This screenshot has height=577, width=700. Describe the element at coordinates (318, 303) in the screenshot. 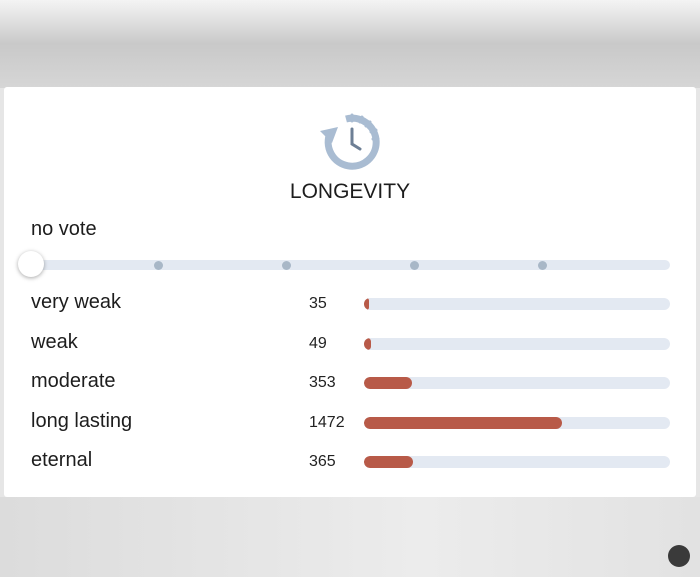

I see `row-count: 35` at that location.